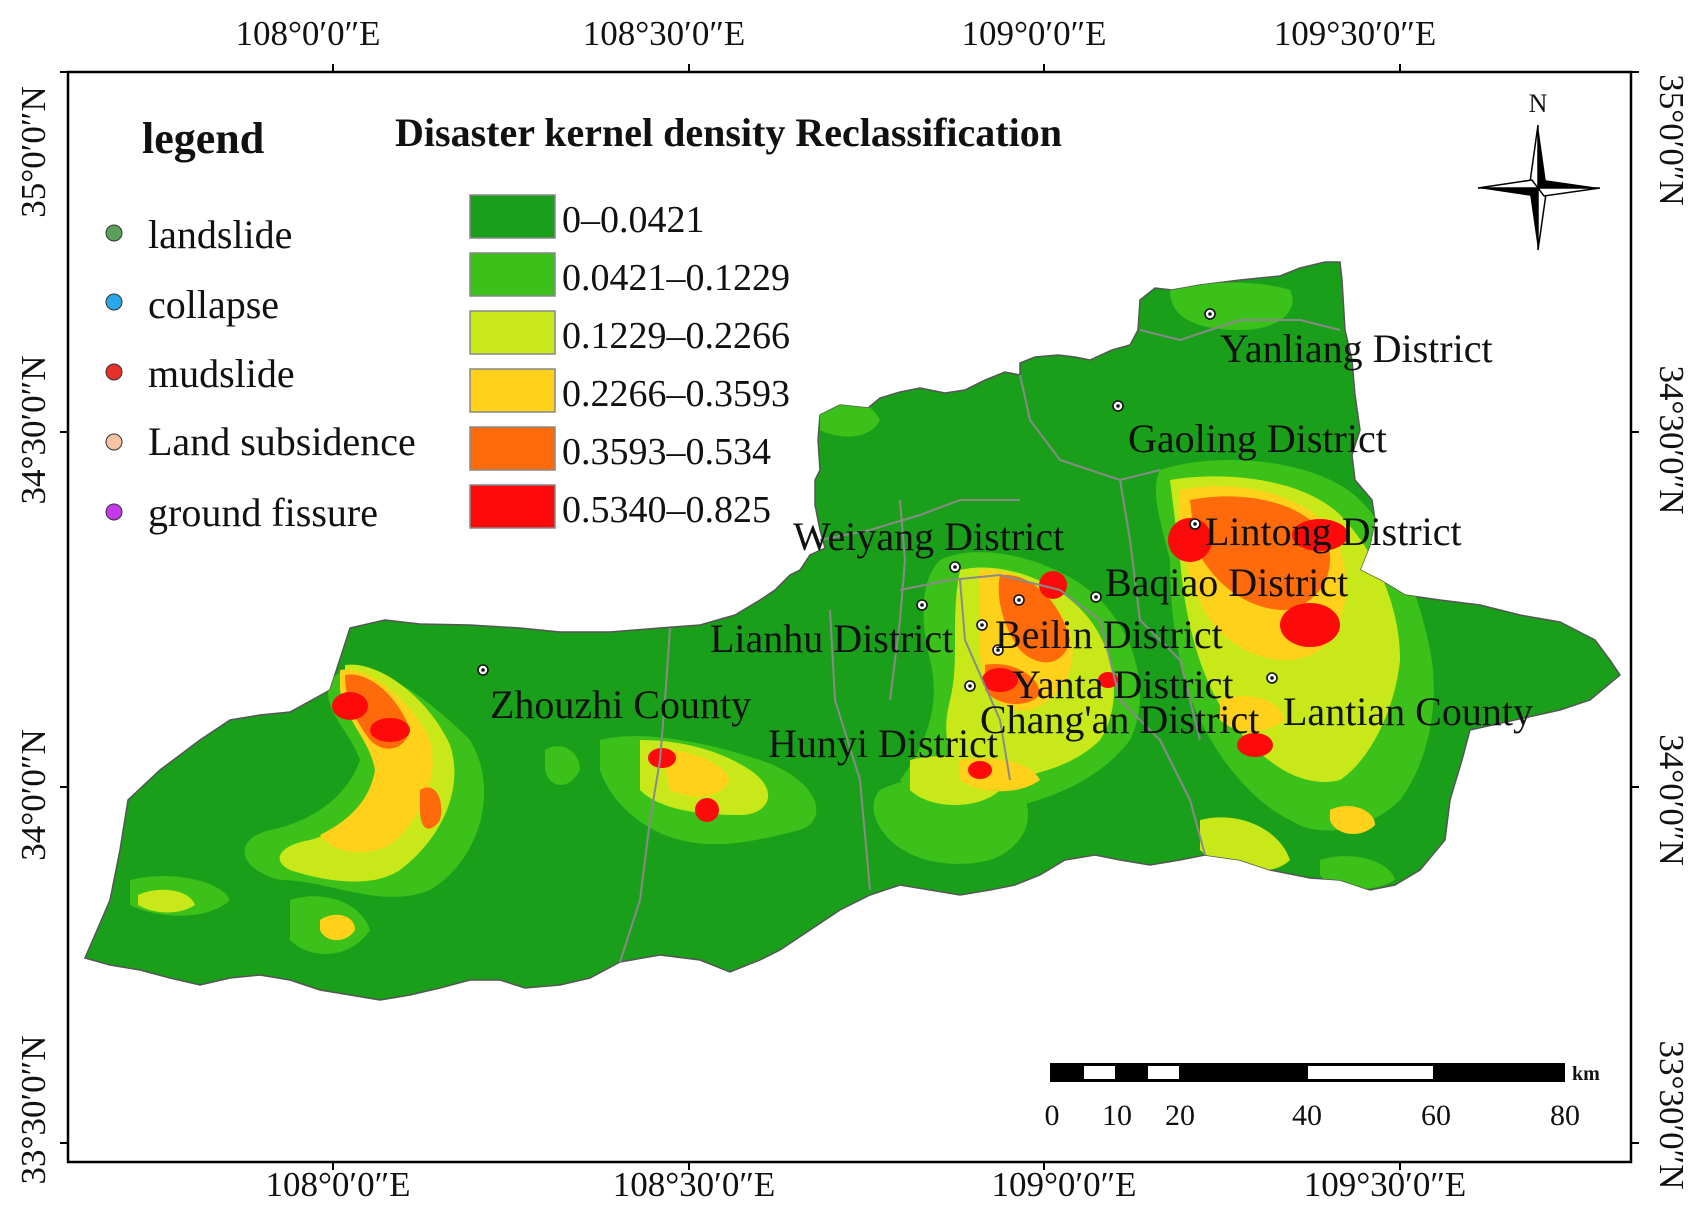 The image size is (1701, 1207). I want to click on scale-tick: 20, so click(1180, 1115).